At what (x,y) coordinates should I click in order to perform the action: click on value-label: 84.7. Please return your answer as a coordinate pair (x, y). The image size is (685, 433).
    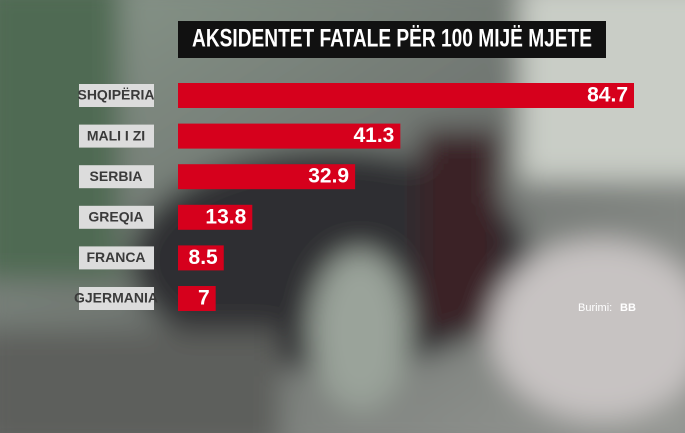
    Looking at the image, I should click on (607, 95).